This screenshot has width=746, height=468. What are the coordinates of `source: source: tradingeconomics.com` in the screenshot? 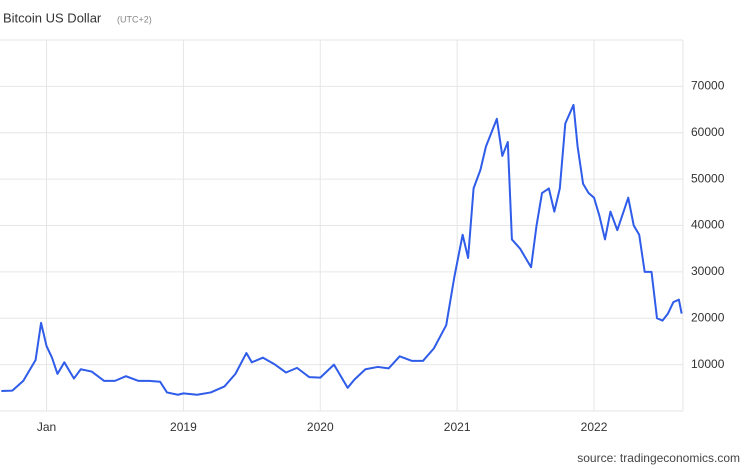 It's located at (658, 458).